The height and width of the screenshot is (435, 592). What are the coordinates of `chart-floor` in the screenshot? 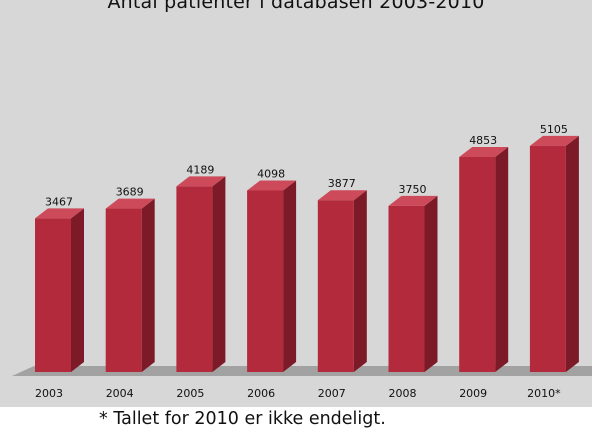 It's located at (302, 371).